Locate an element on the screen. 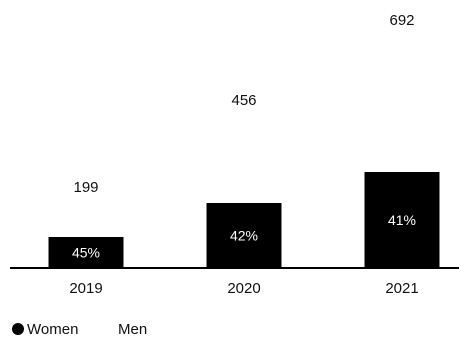 The image size is (461, 340). x-tick-label-2020: 2020 is located at coordinates (243, 288).